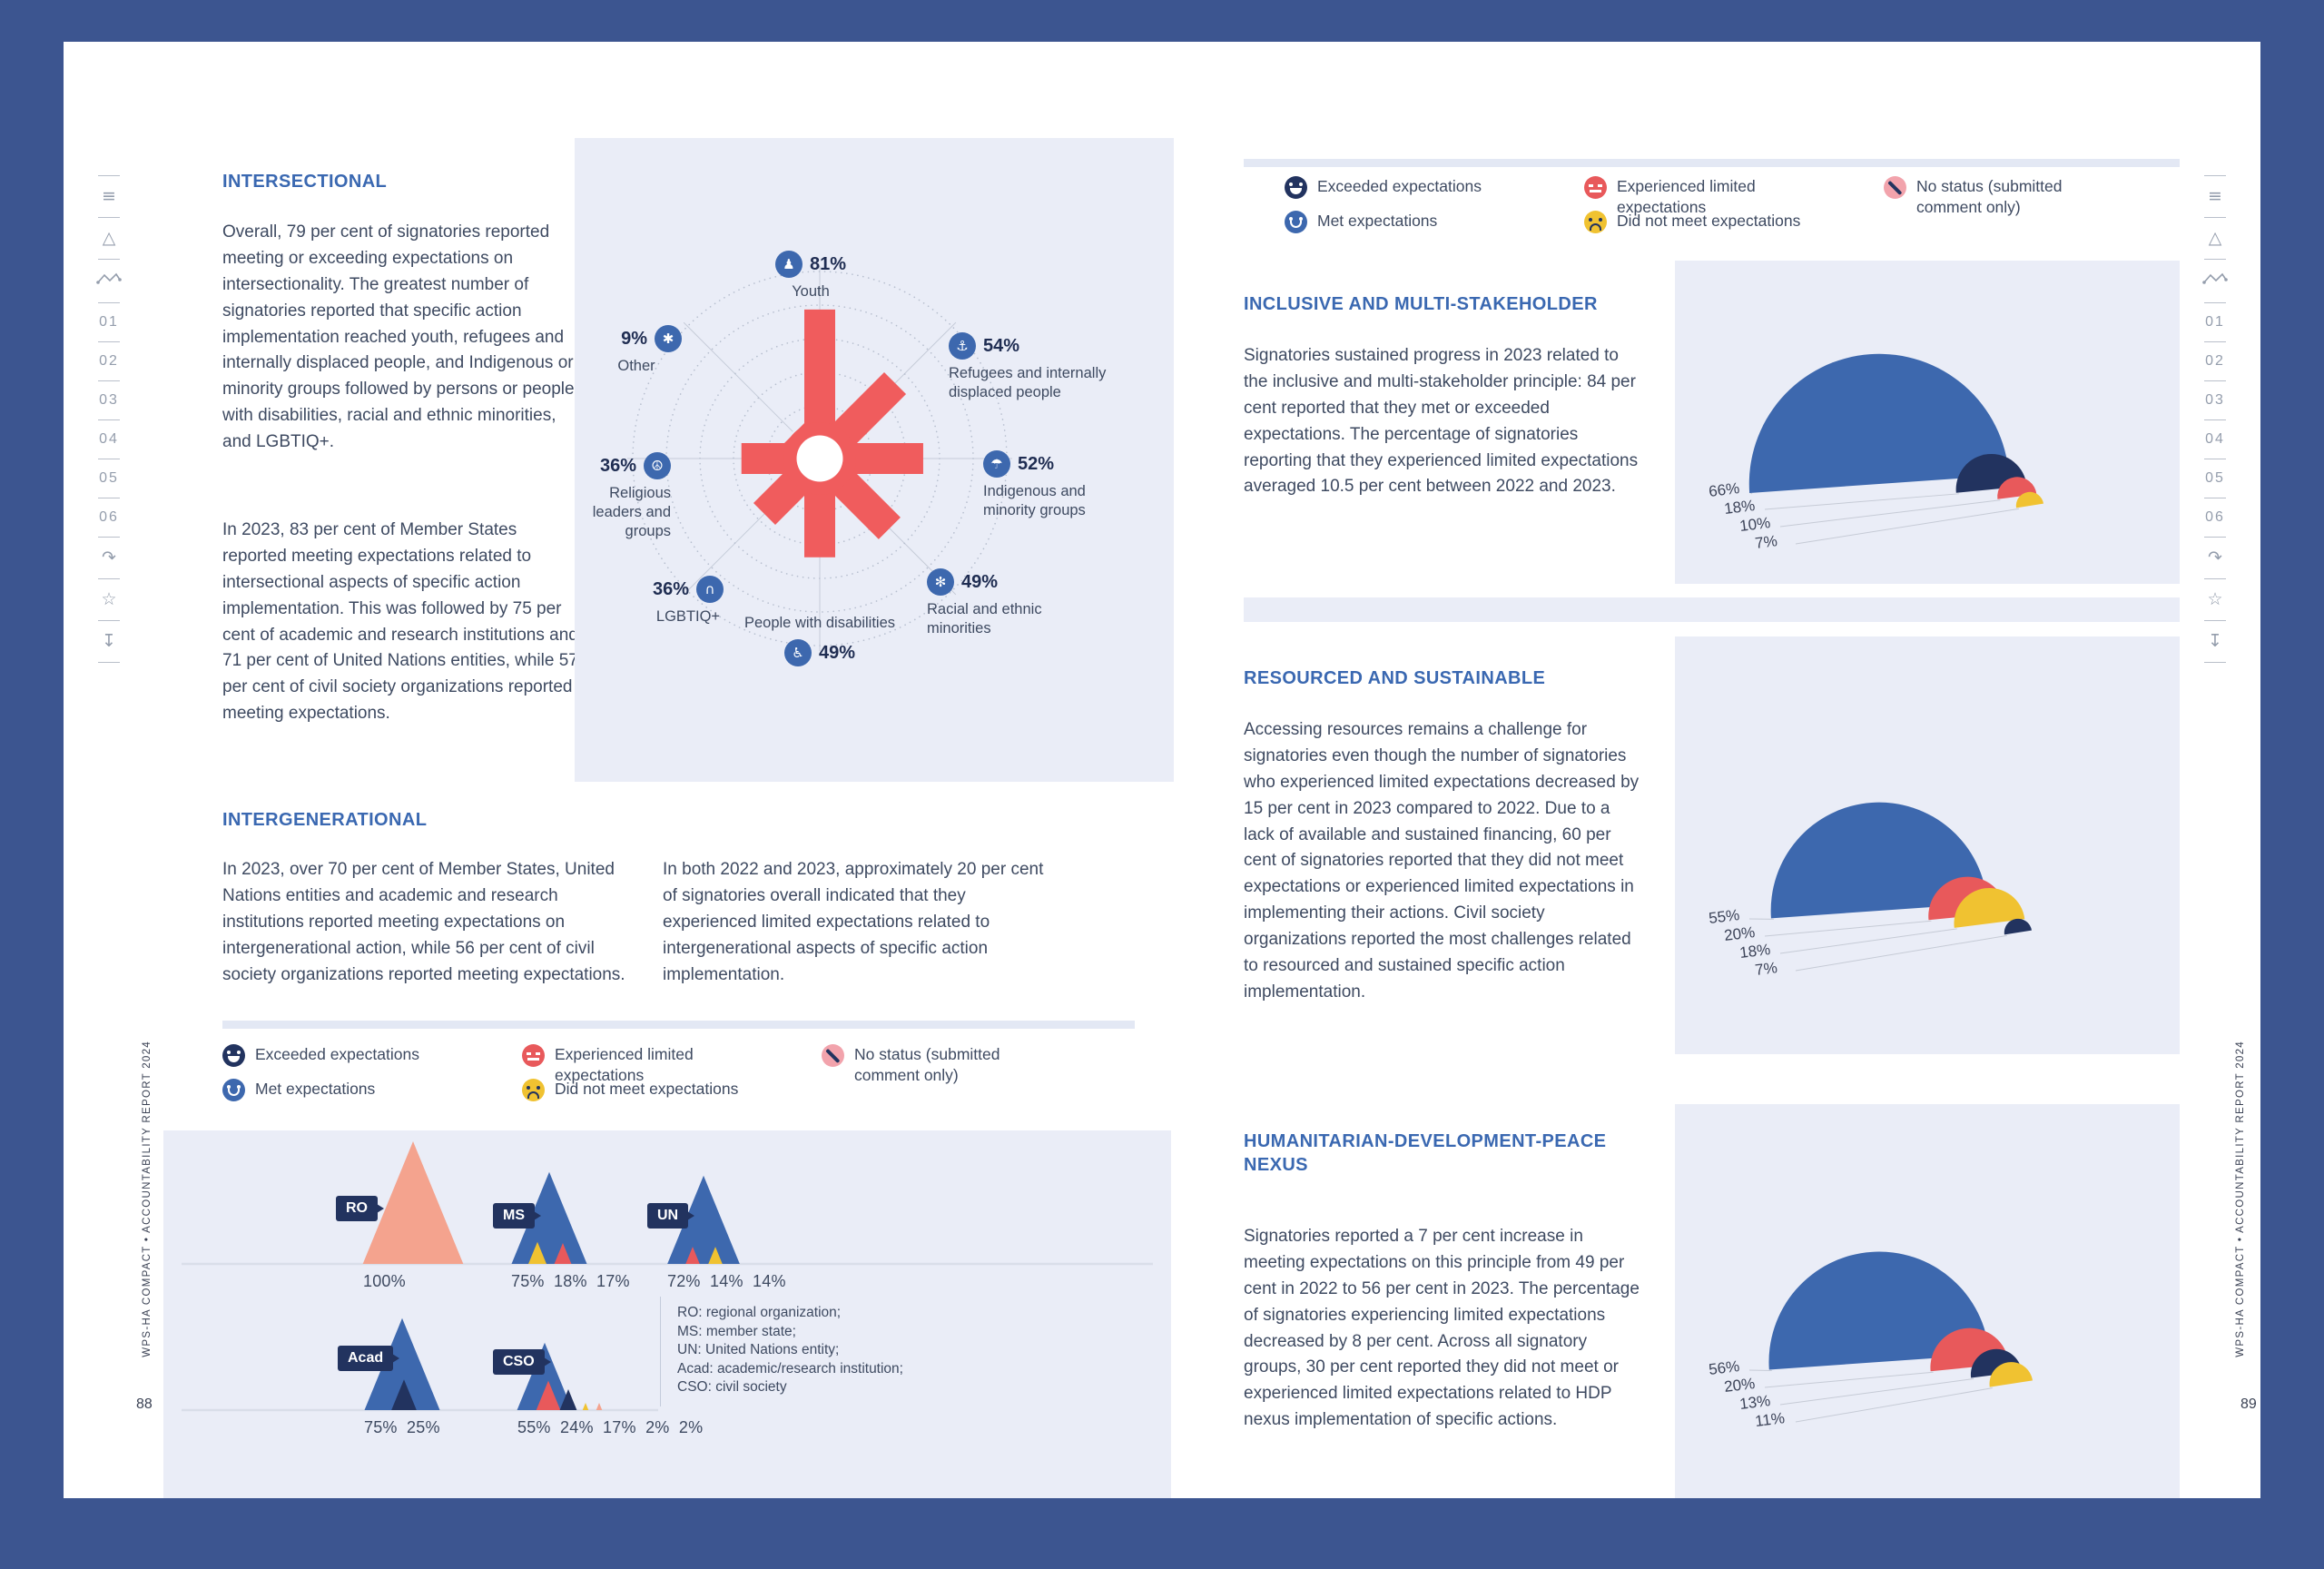 The image size is (2324, 1569). I want to click on group-values-Acad: 75% 25%, so click(402, 1427).